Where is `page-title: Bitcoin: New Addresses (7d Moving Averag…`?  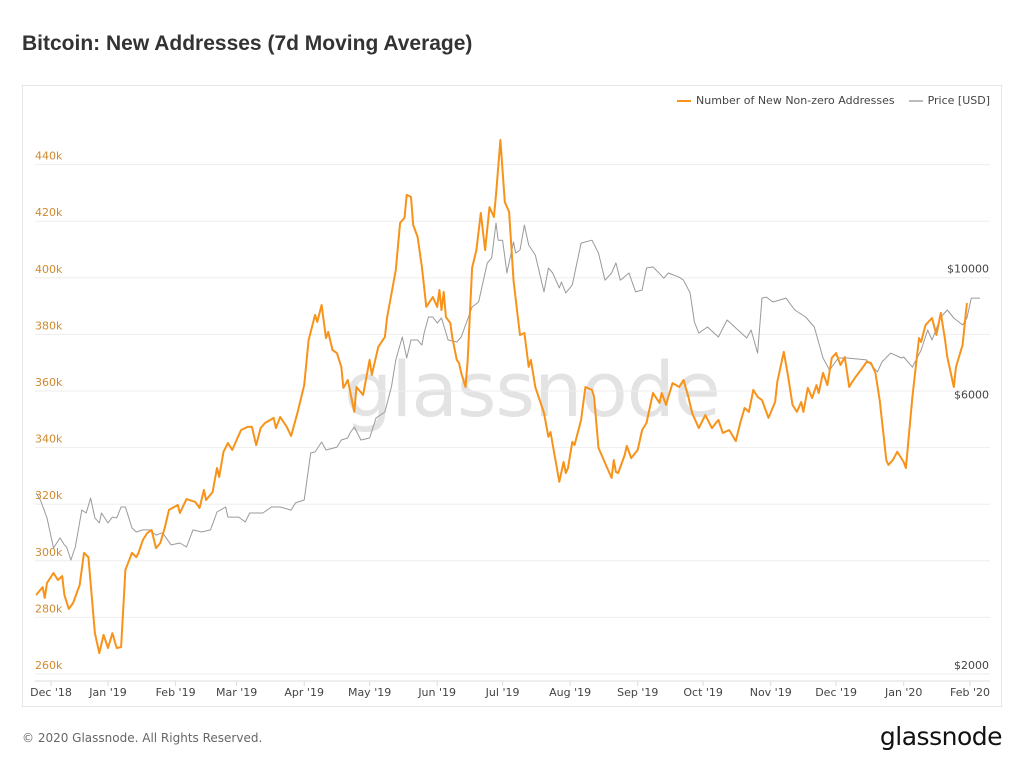 page-title: Bitcoin: New Addresses (7d Moving Averag… is located at coordinates (247, 43).